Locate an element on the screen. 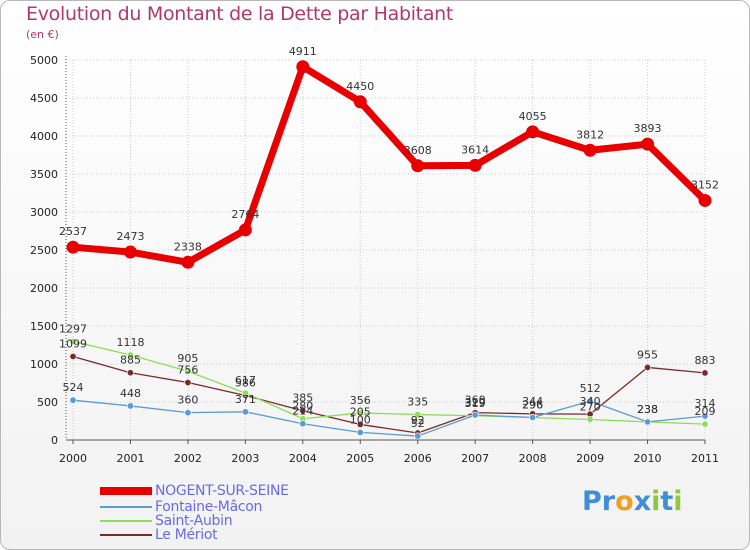 This screenshot has width=750, height=550. legend-label-nogent: NOGENT-SUR-SEINE is located at coordinates (222, 491).